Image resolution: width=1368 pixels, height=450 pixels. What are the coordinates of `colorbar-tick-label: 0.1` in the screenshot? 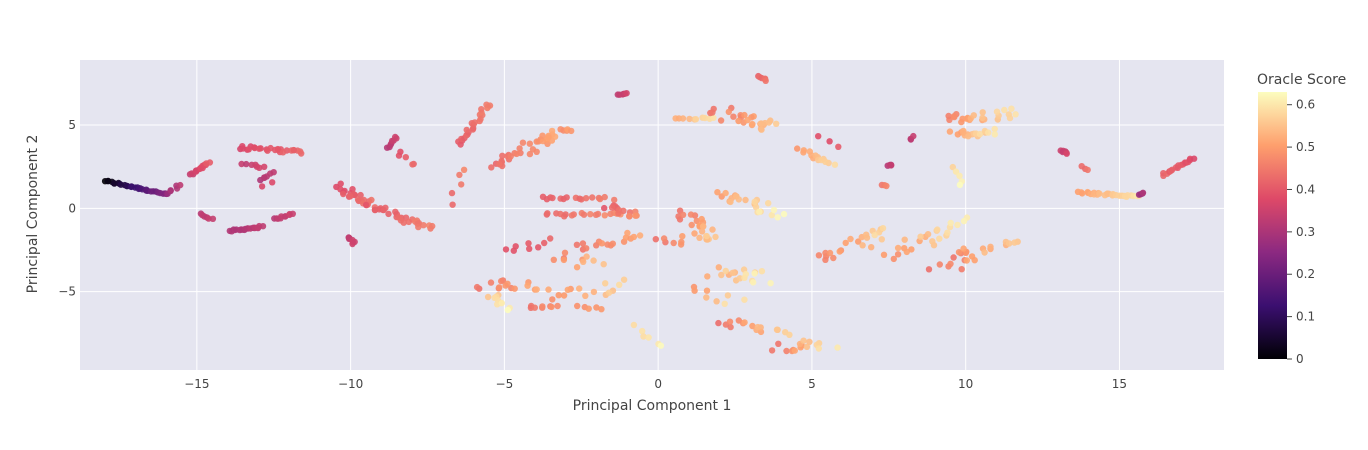 It's located at (1305, 317).